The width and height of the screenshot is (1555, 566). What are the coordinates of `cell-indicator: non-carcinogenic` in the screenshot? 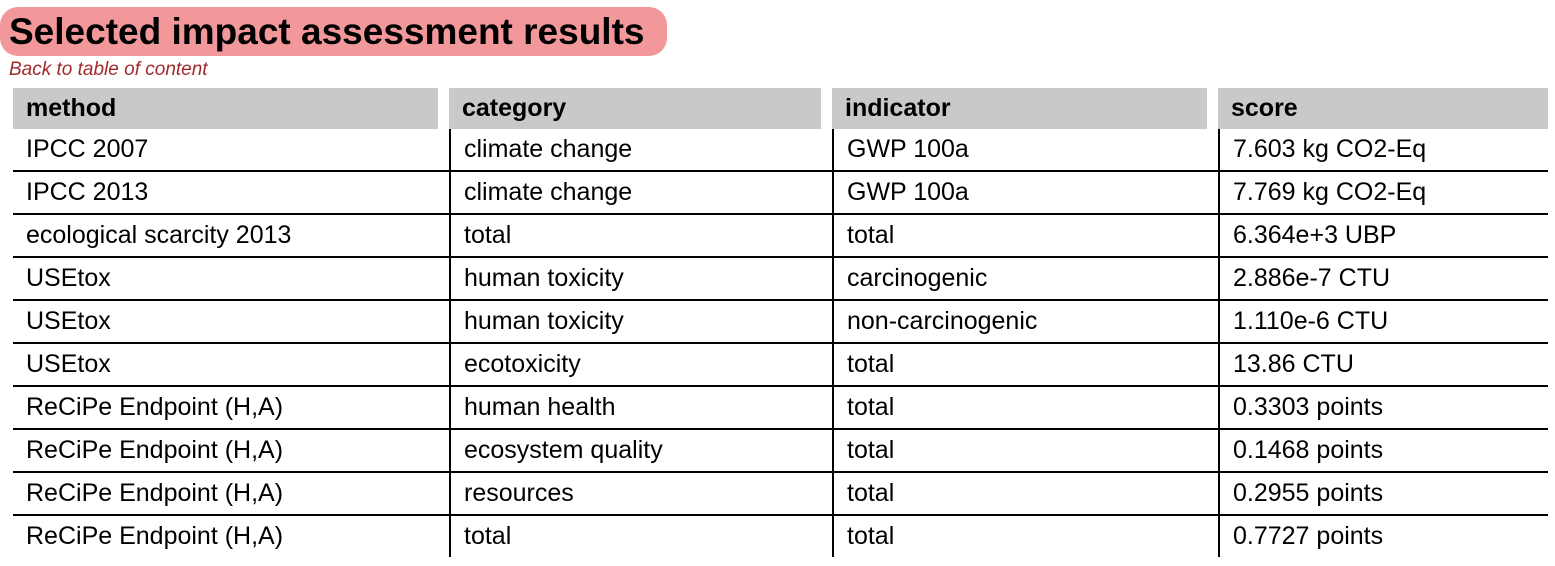 It's located at (1025, 320).